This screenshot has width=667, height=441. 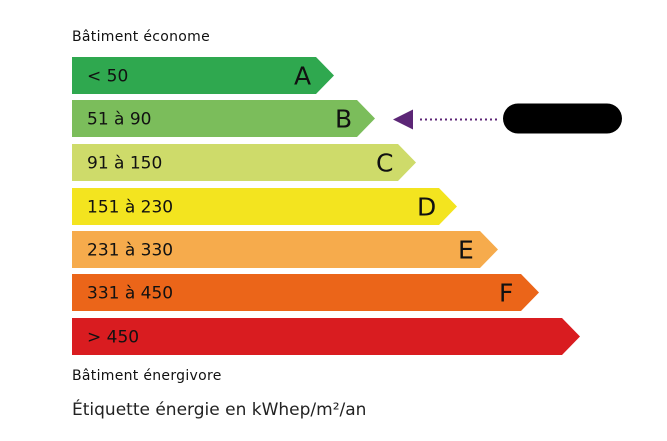 What do you see at coordinates (130, 294) in the screenshot?
I see `class-range: 331 à 450` at bounding box center [130, 294].